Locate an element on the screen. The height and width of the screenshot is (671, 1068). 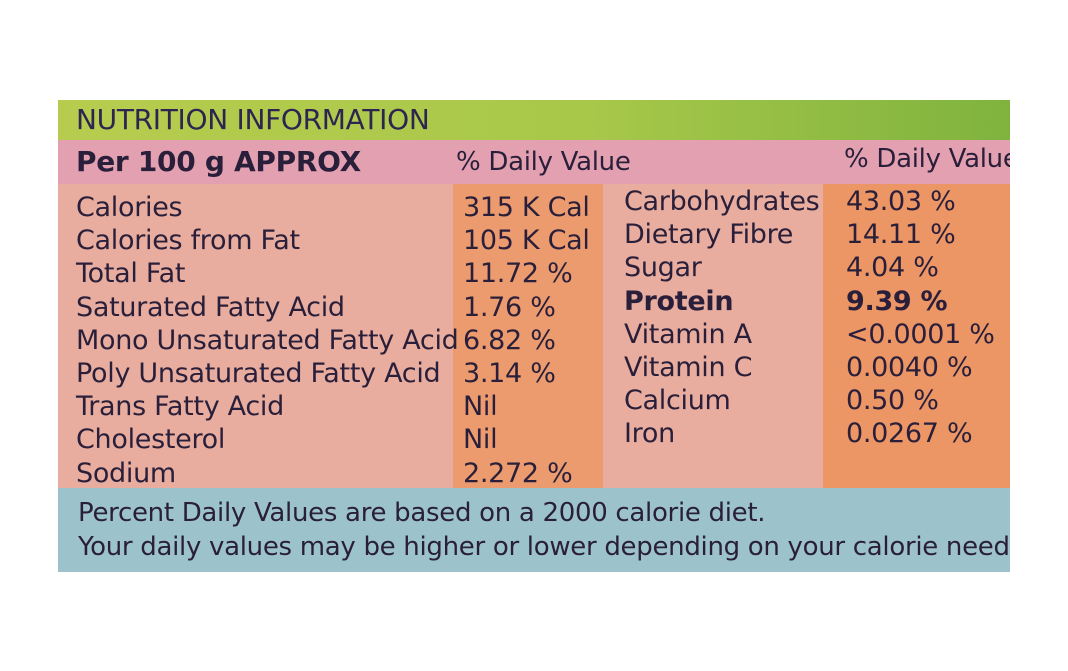
nutrient-name: Calcium is located at coordinates (677, 401).